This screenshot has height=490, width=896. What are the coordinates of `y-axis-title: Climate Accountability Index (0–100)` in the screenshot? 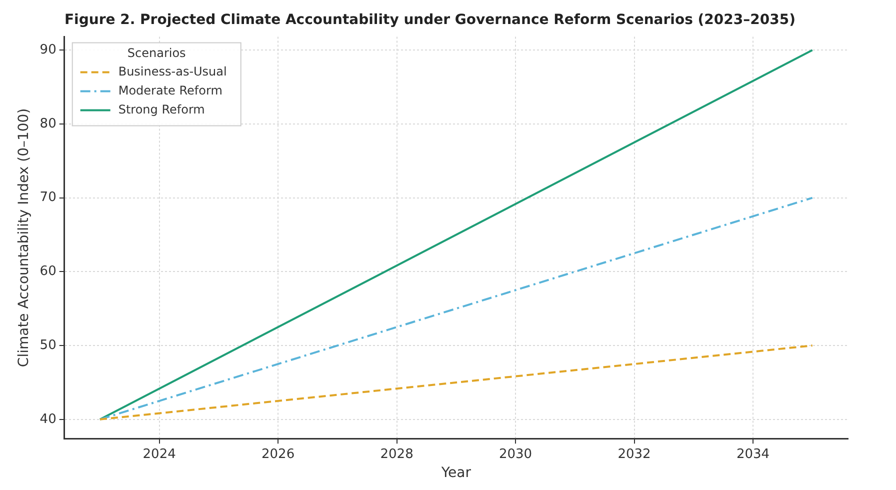 It's located at (24, 238).